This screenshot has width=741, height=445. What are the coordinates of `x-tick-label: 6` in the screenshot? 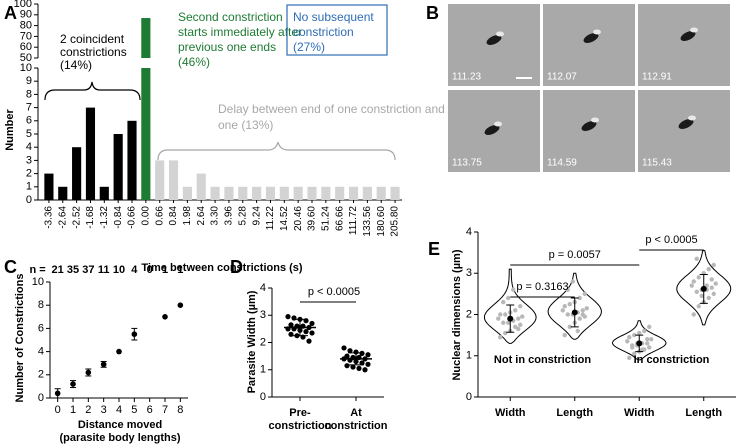 It's located at (150, 410).